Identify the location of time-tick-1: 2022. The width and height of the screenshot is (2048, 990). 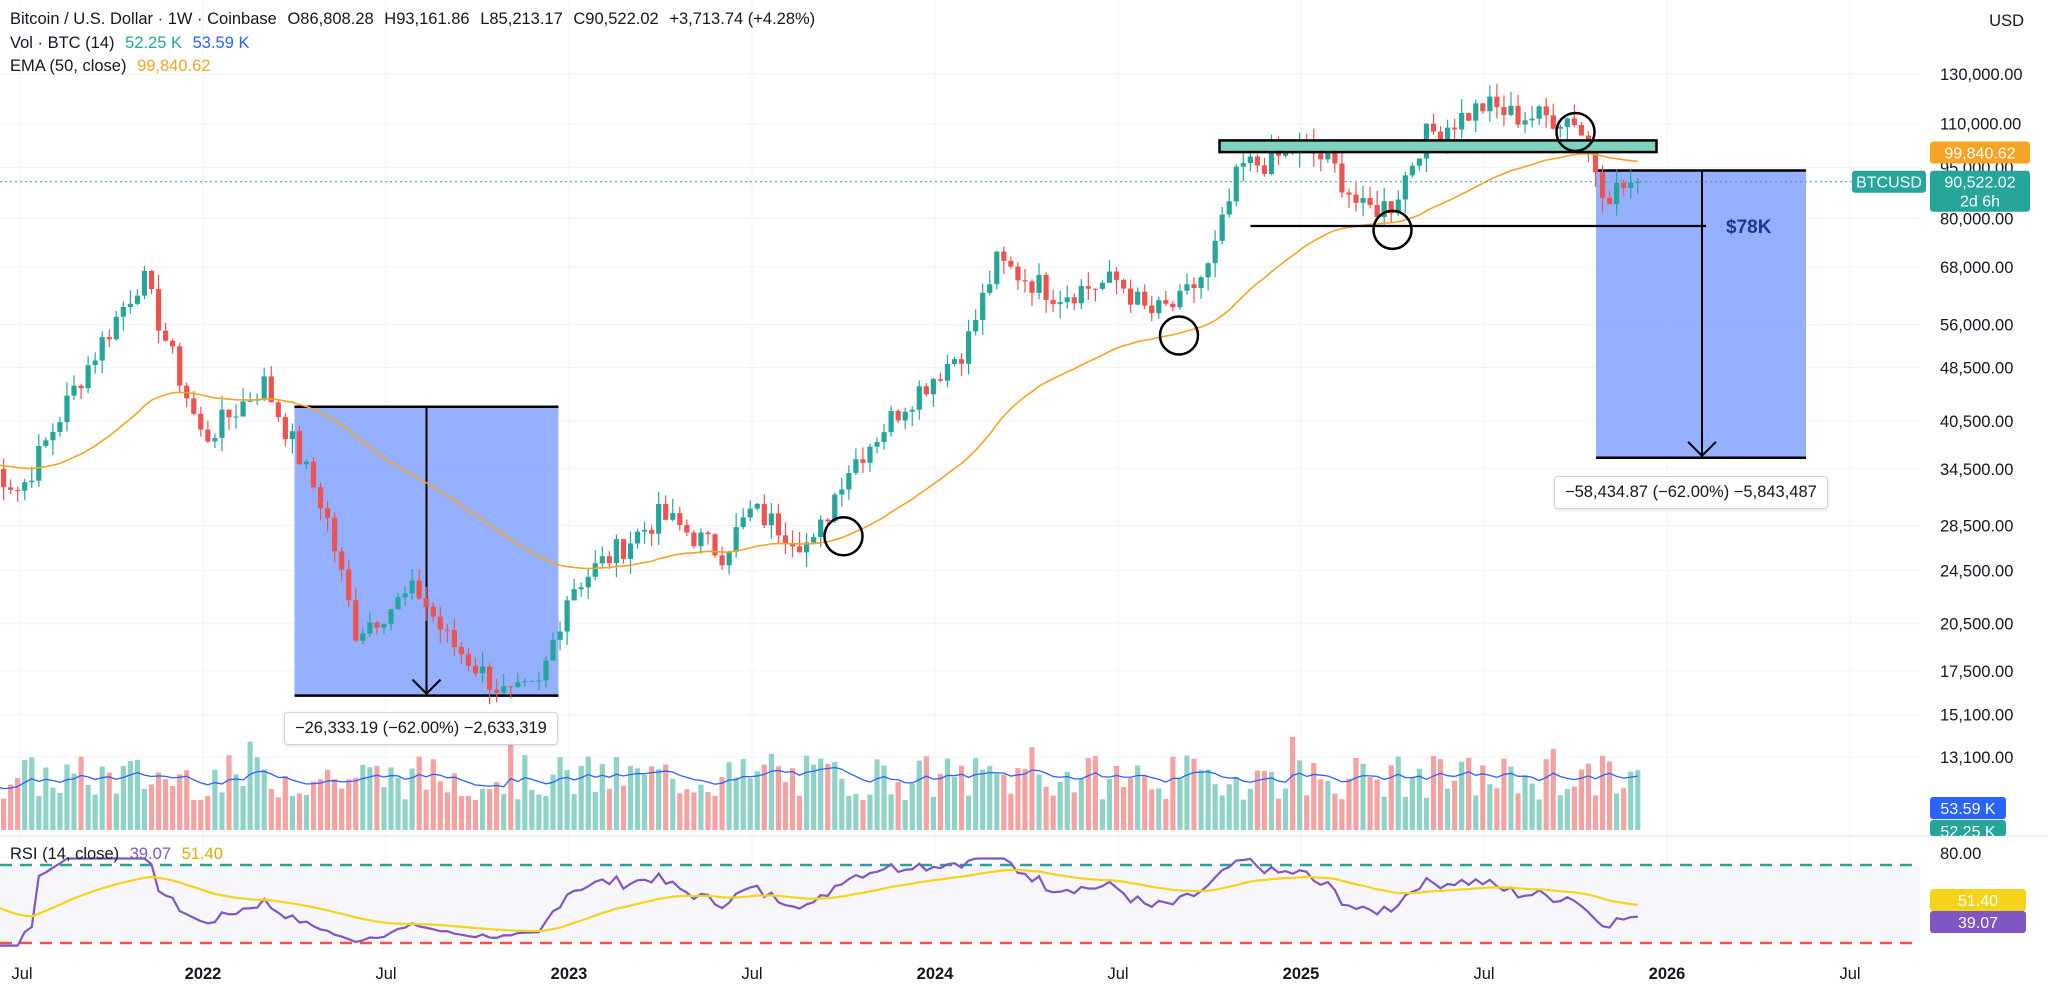
(203, 974).